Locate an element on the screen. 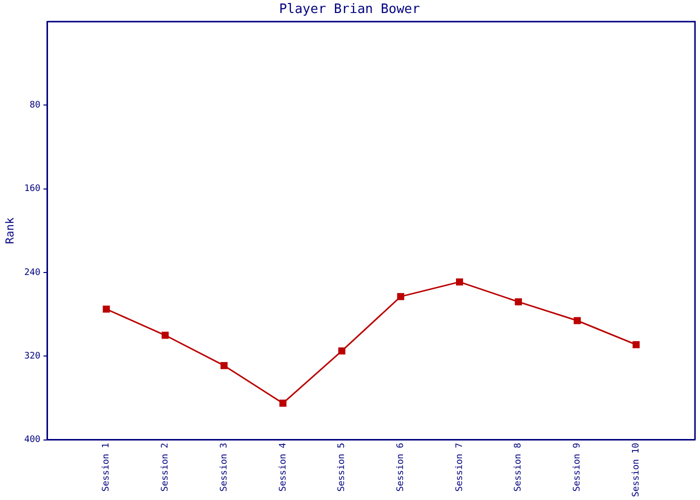  x-tick-label: Session 6 is located at coordinates (401, 467).